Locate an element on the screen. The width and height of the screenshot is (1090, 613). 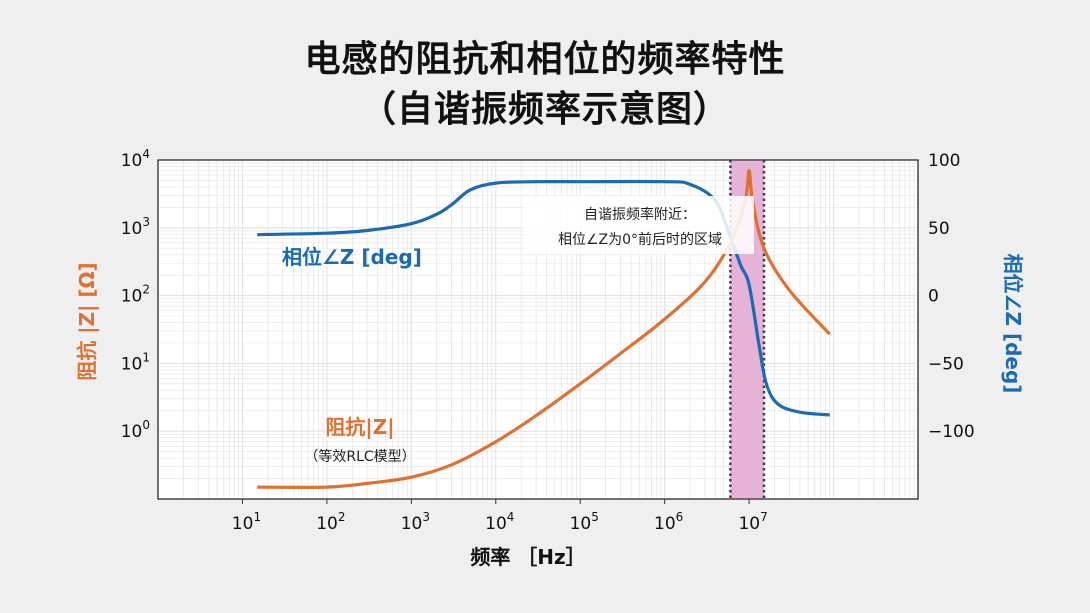
x-tick-label: 10² is located at coordinates (330, 522).